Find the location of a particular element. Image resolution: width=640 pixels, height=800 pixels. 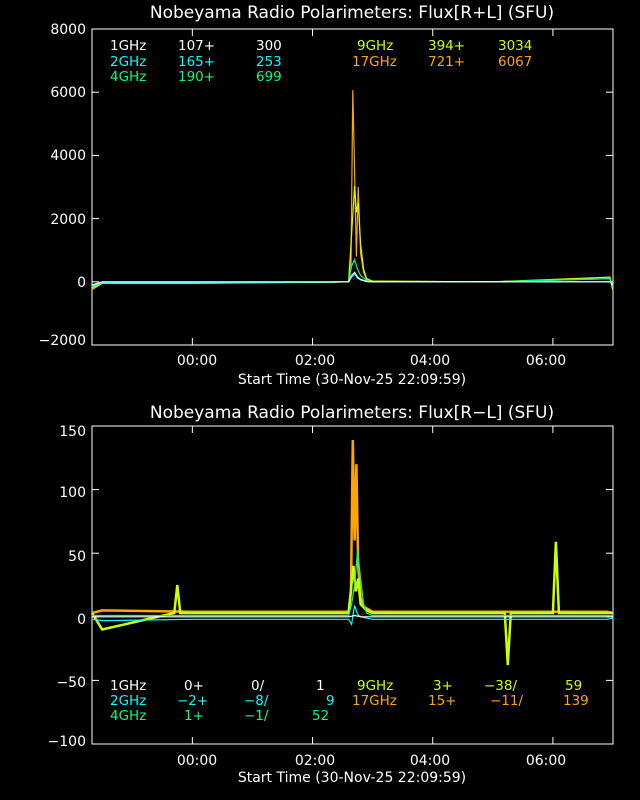

flux-diff-xtick-0600: 06:00 is located at coordinates (546, 761).